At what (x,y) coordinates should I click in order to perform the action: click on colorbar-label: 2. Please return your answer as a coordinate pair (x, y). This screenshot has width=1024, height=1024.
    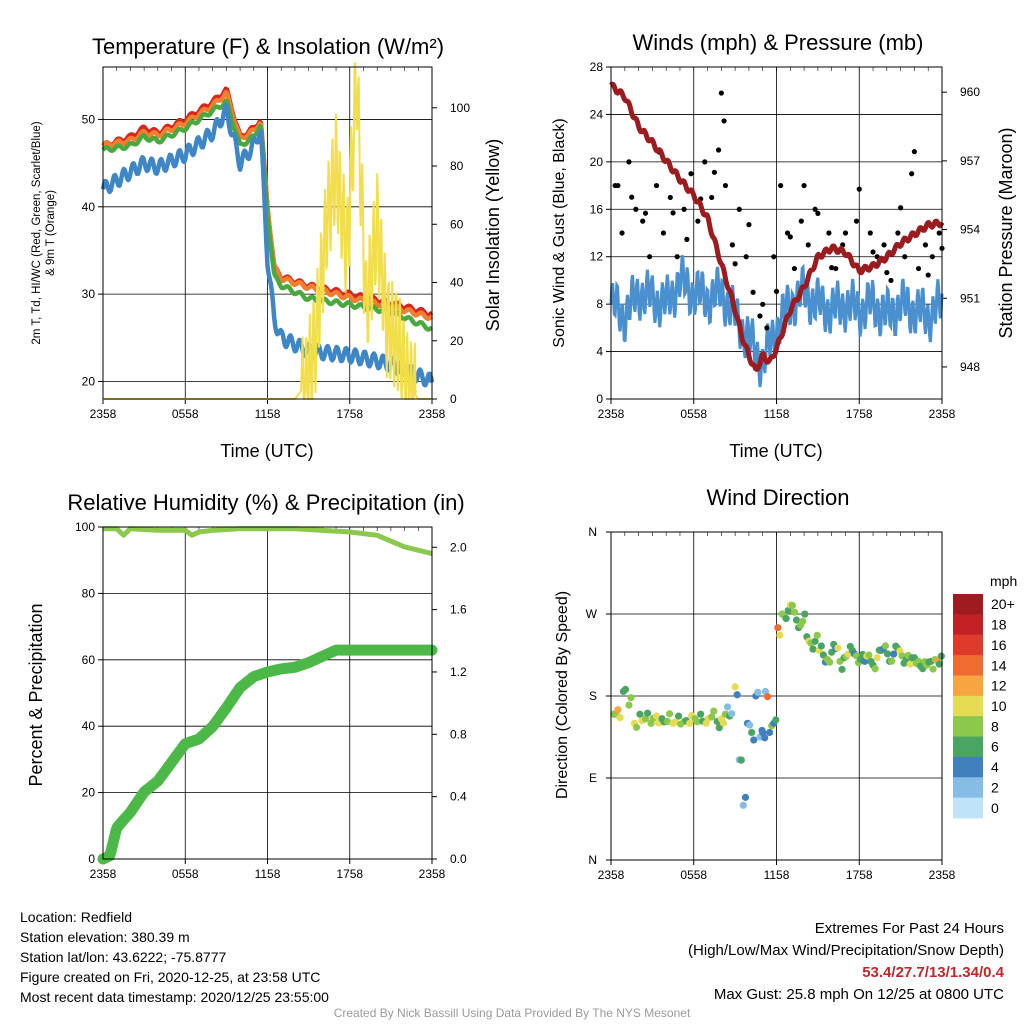
    Looking at the image, I should click on (995, 787).